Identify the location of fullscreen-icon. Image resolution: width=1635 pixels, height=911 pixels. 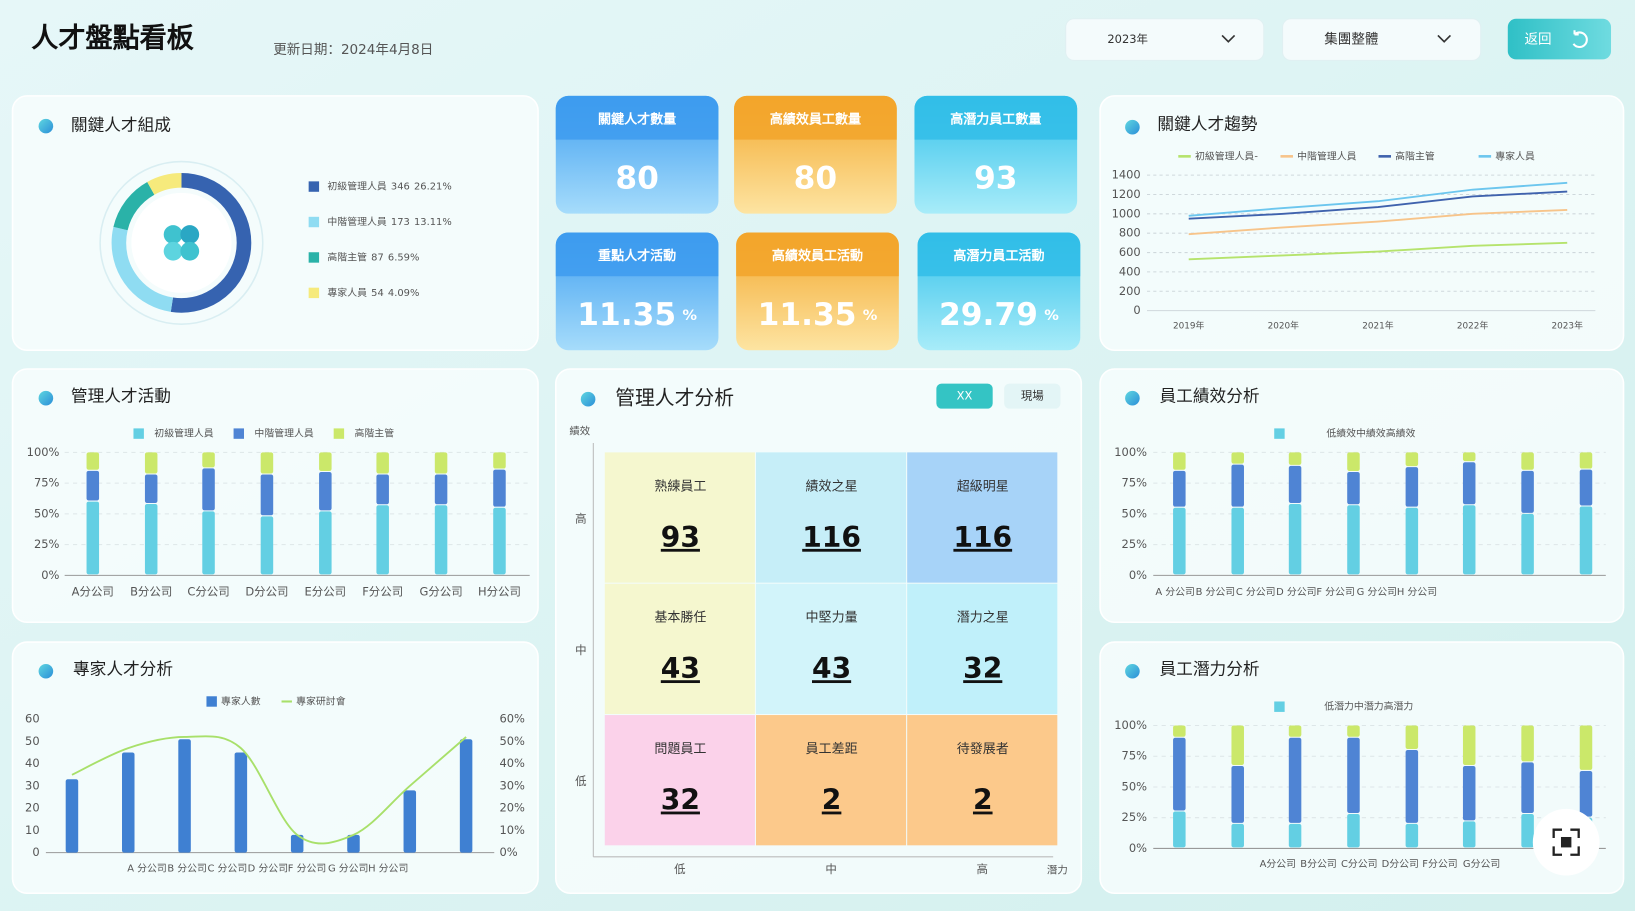
(1566, 842).